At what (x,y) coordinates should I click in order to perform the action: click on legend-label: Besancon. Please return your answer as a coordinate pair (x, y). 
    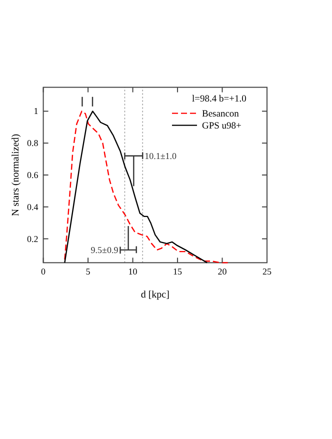
    Looking at the image, I should click on (221, 114).